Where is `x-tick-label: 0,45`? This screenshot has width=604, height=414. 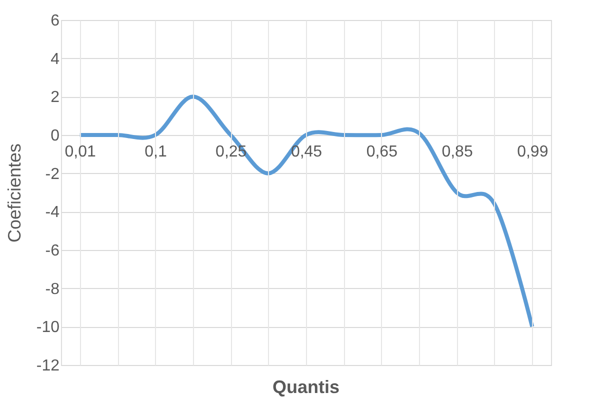 x-tick-label: 0,45 is located at coordinates (306, 152).